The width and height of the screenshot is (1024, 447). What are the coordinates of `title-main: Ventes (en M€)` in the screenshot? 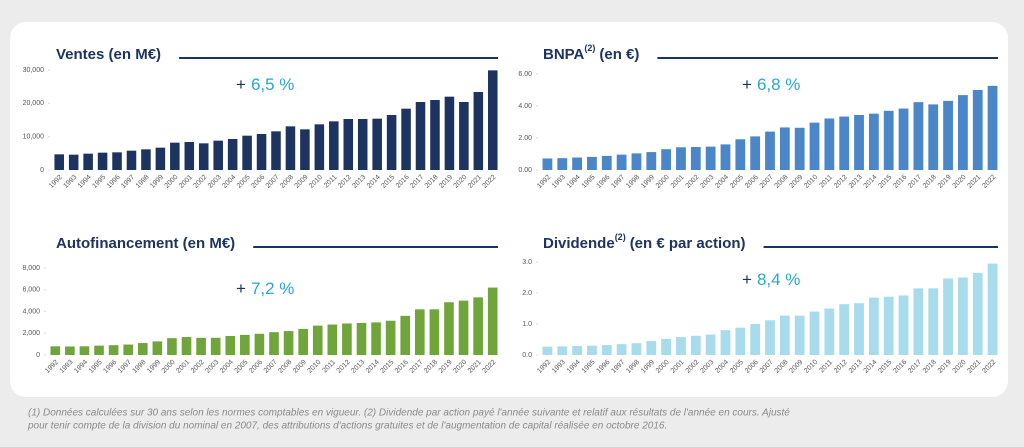 It's located at (108, 54).